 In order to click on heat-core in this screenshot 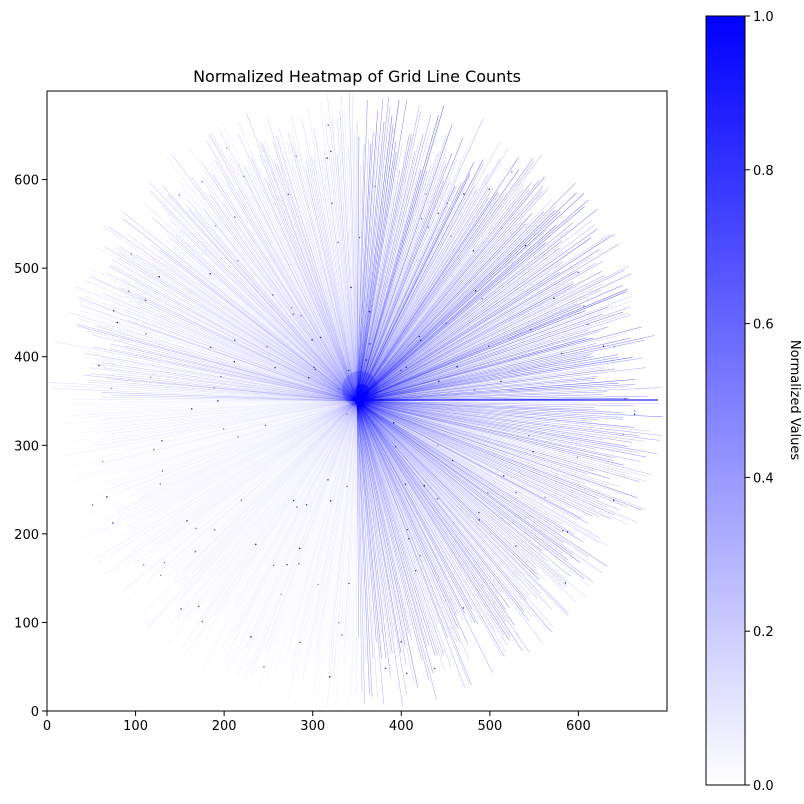, I will do `click(362, 391)`.